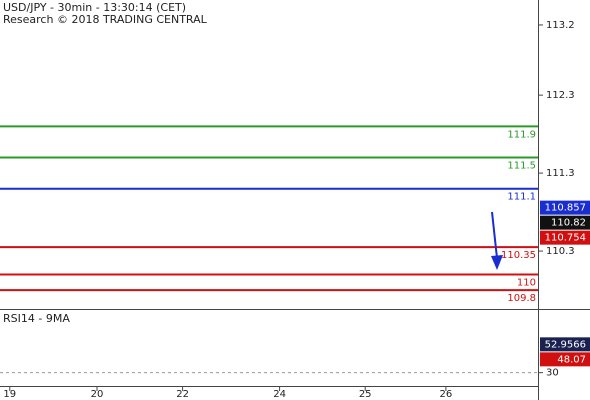 Image resolution: width=590 pixels, height=400 pixels. Describe the element at coordinates (182, 394) in the screenshot. I see `x-tick-label: 22` at that location.